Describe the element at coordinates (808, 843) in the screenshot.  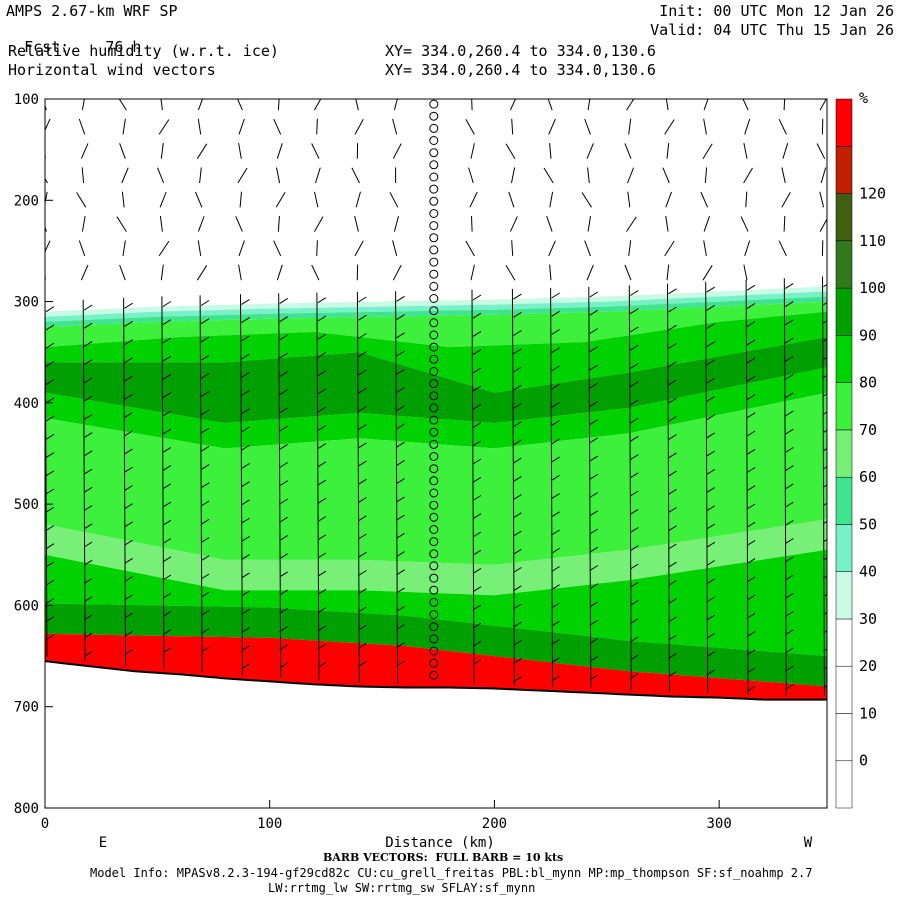
I see `west-end-label: W` at that location.